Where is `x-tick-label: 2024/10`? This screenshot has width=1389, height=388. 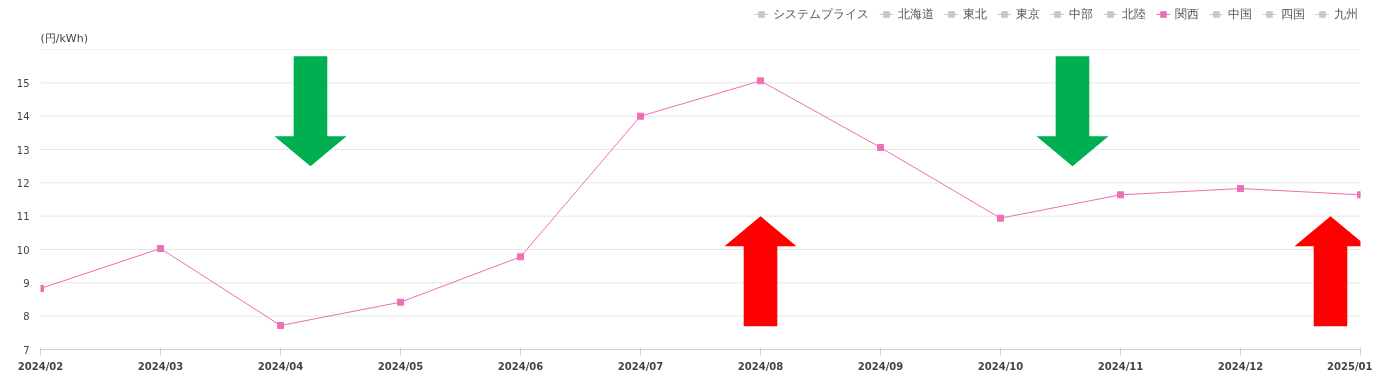
x-tick-label: 2024/10 is located at coordinates (1000, 366).